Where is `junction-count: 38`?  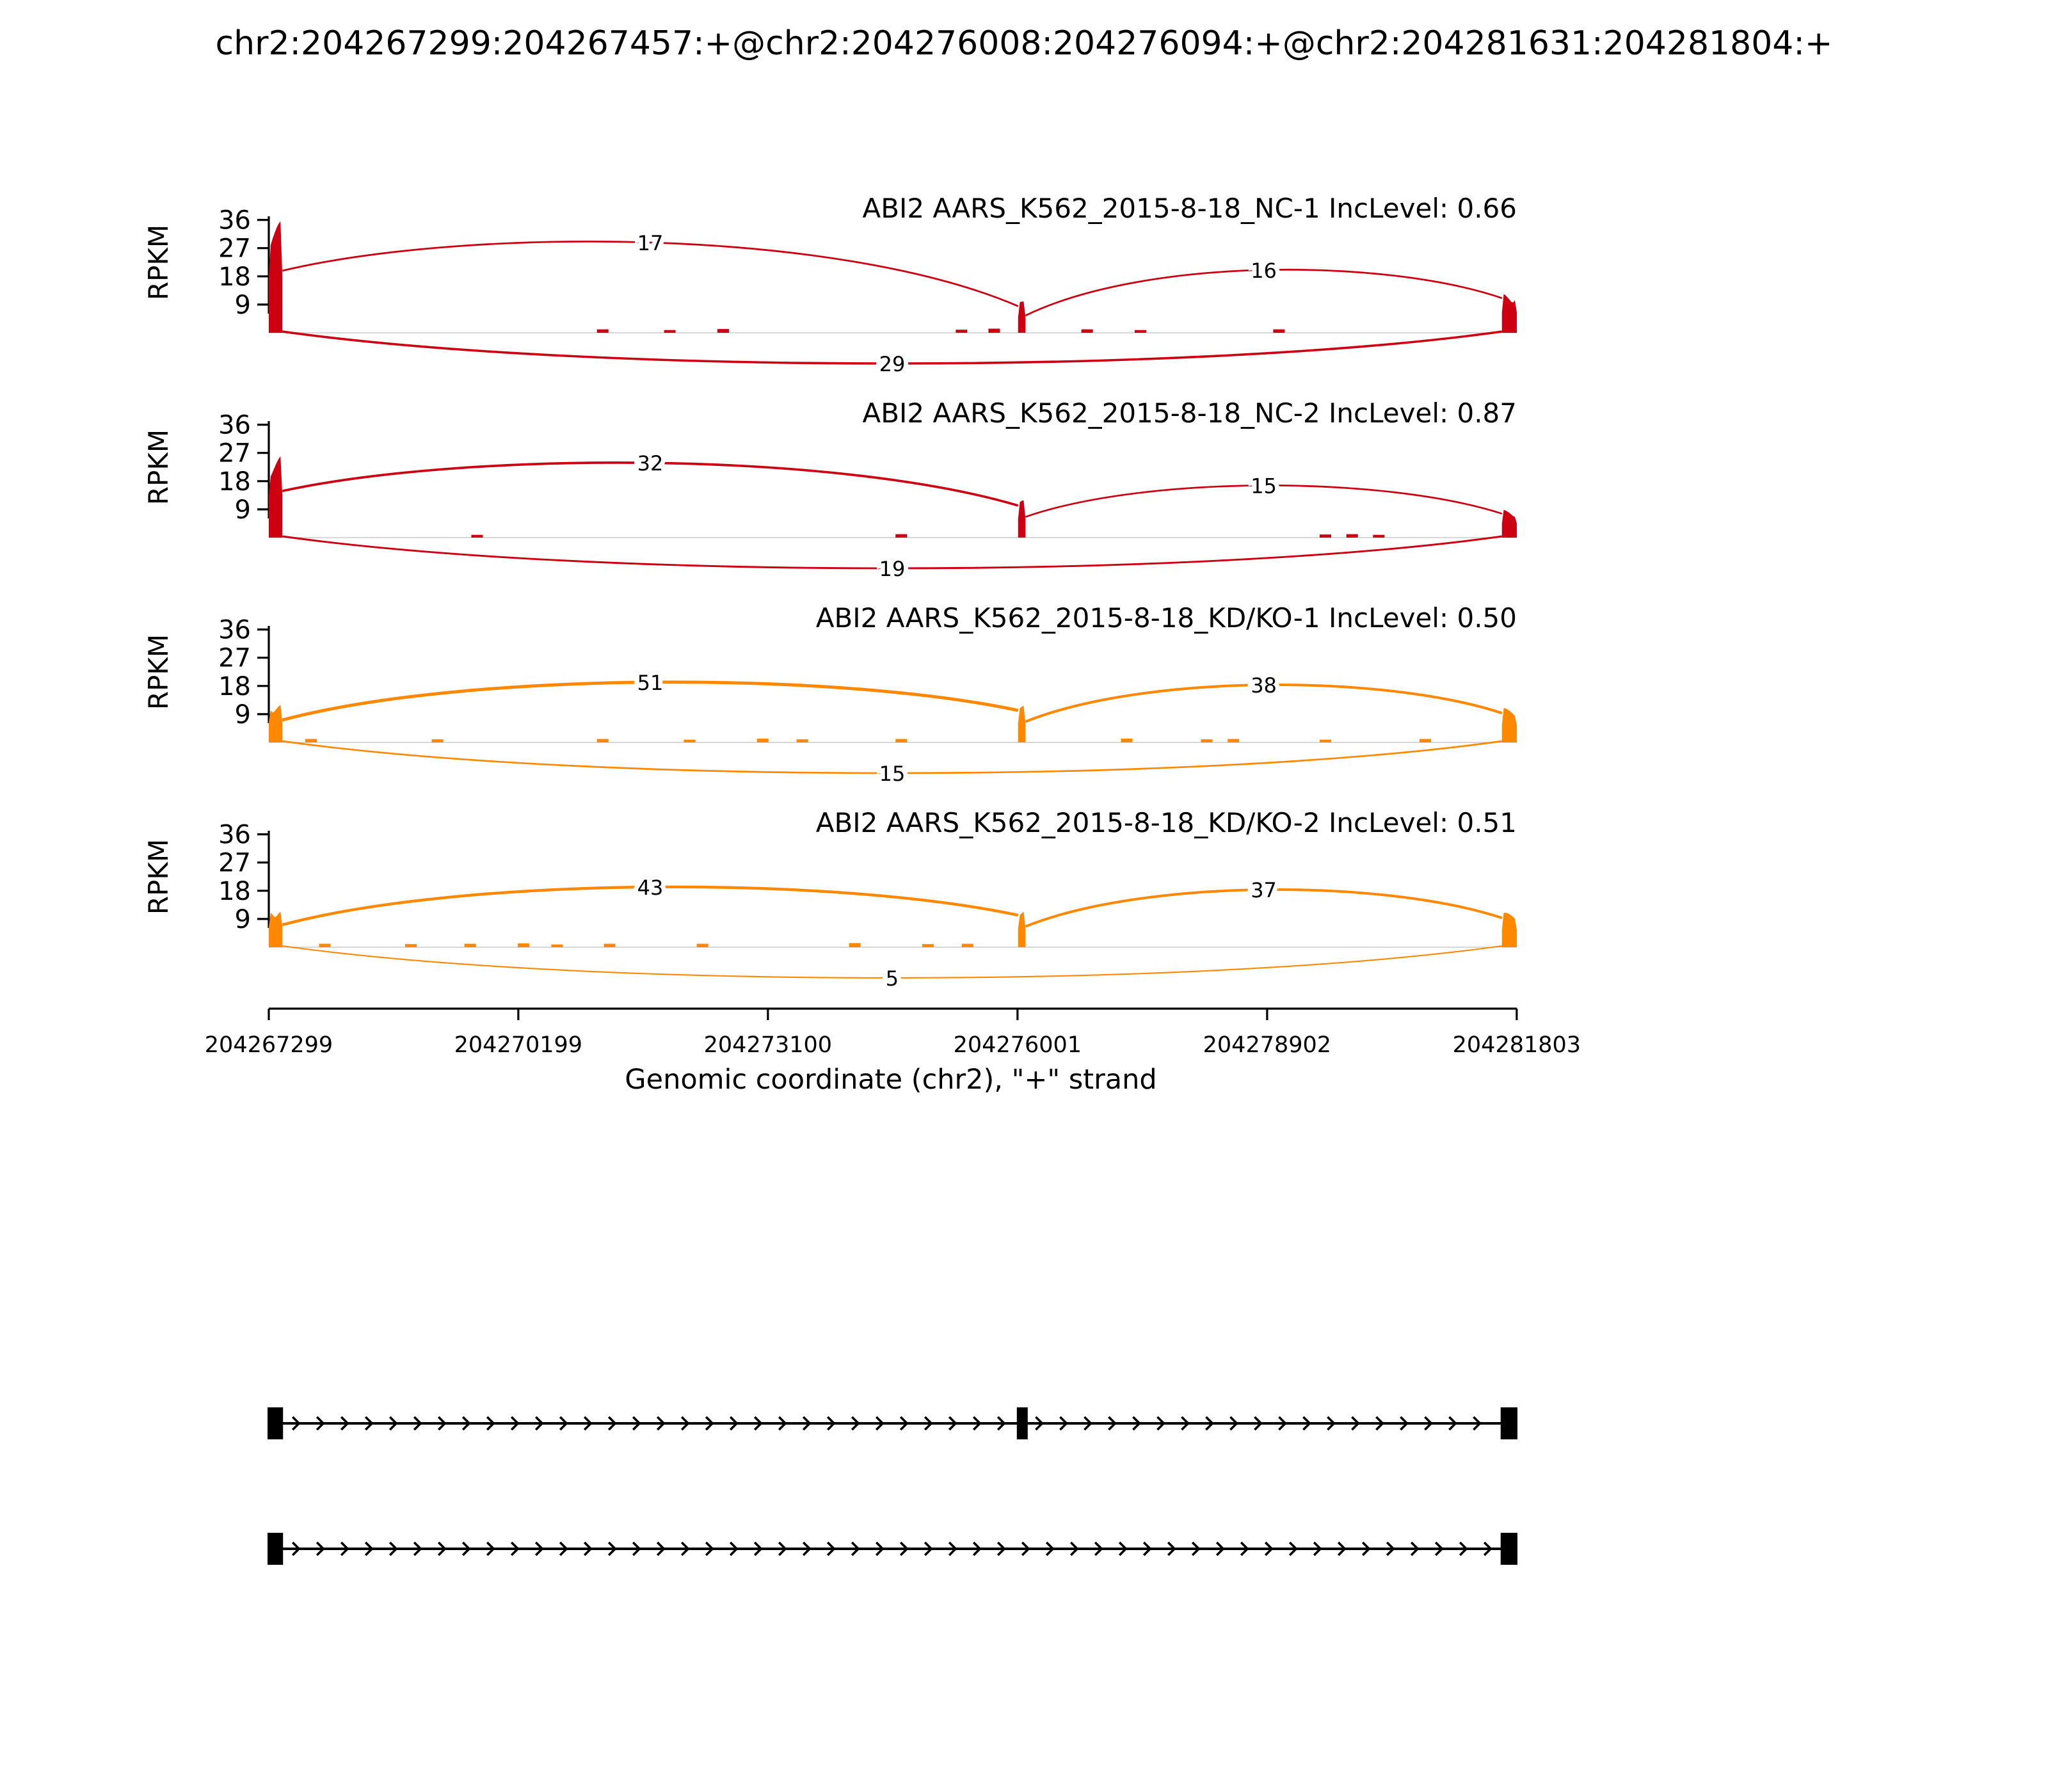 junction-count: 38 is located at coordinates (1264, 685).